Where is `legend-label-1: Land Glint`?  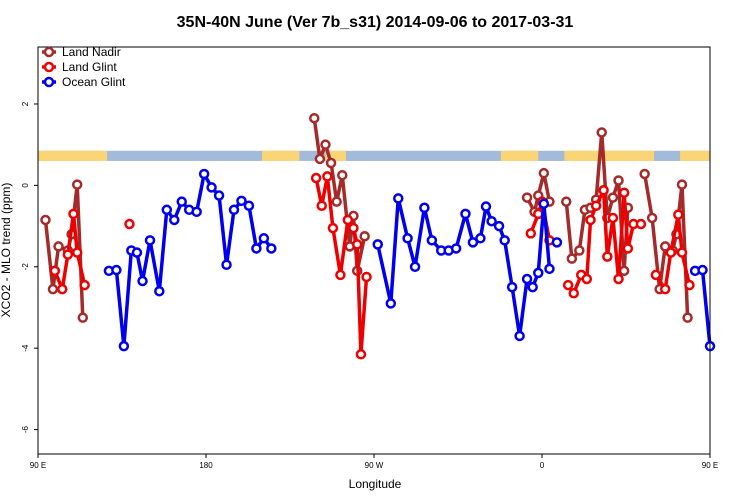
legend-label-1: Land Glint is located at coordinates (89, 67).